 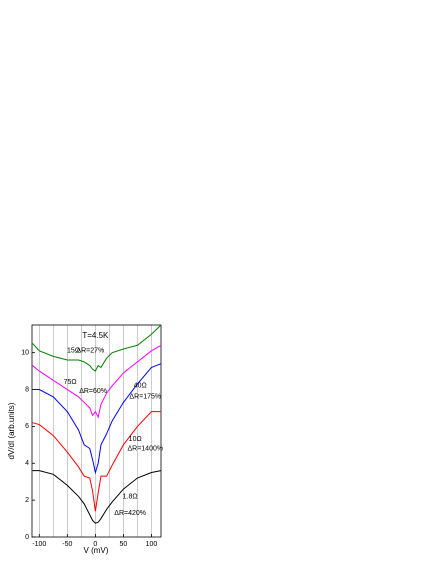 I want to click on annotation: ΔR=420%, so click(x=130, y=513).